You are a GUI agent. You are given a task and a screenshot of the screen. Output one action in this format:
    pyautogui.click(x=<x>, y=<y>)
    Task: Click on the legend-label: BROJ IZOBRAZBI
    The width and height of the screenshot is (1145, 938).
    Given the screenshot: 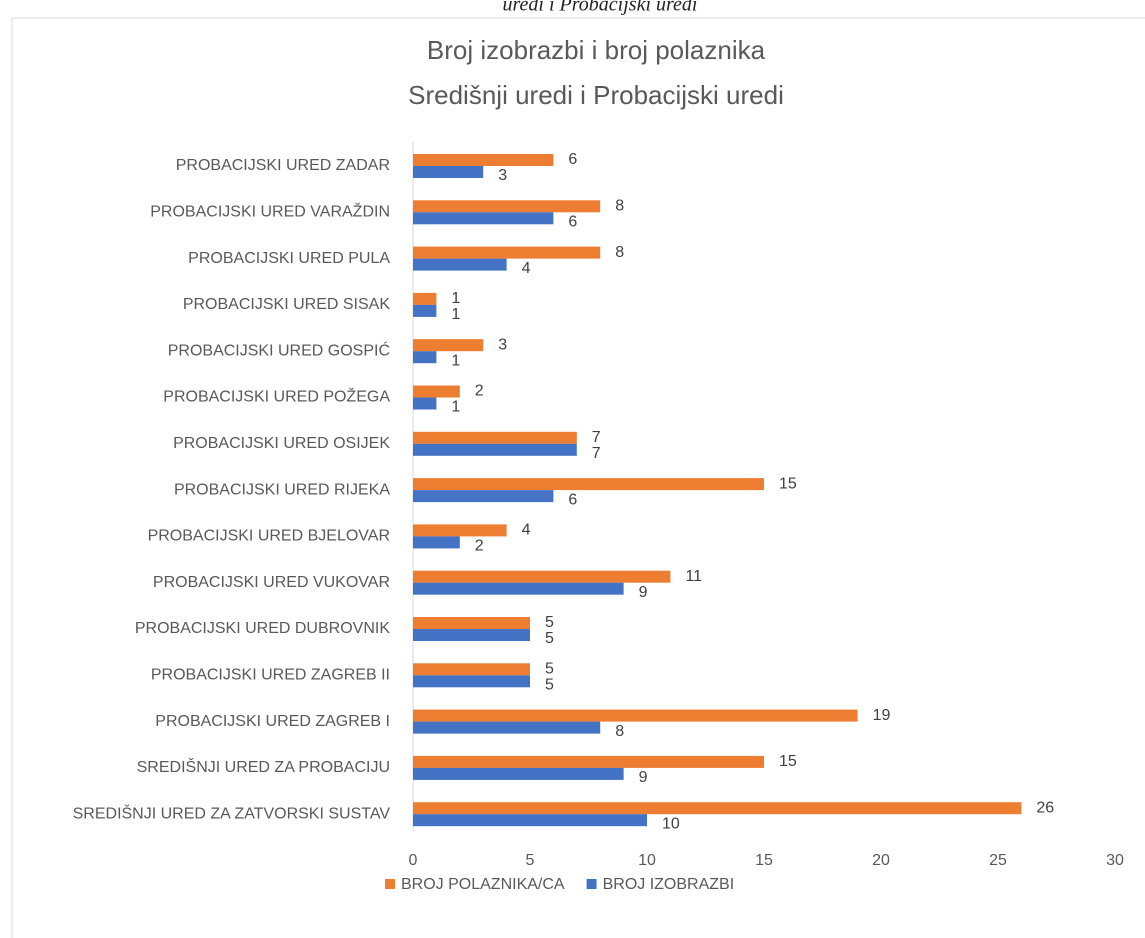 What is the action you would take?
    pyautogui.click(x=669, y=884)
    